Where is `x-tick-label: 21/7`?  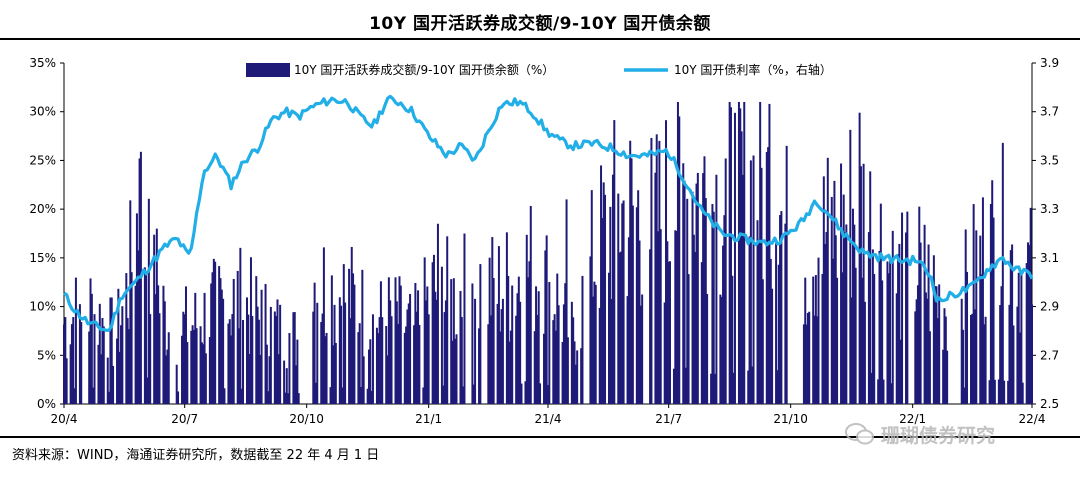 x-tick-label: 21/7 is located at coordinates (668, 419).